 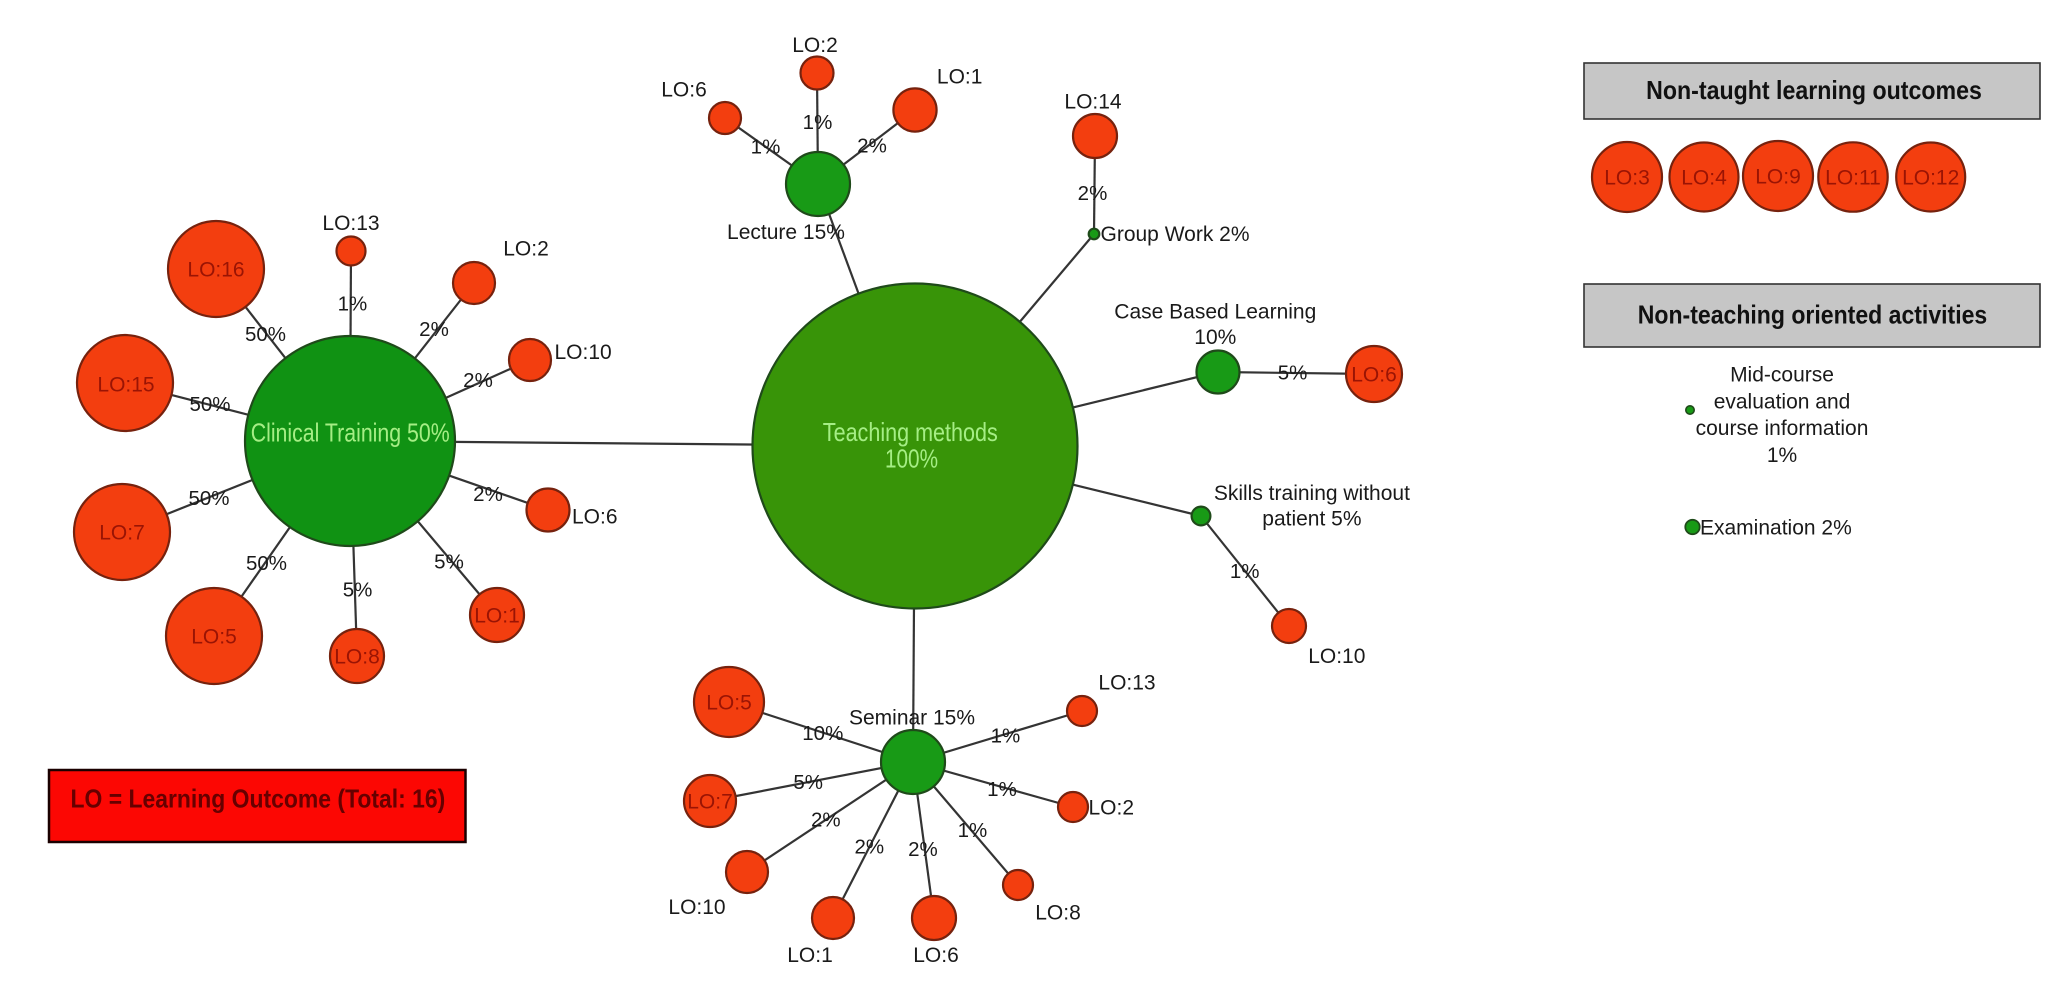 What do you see at coordinates (215, 270) in the screenshot?
I see `svg-text: LO:16` at bounding box center [215, 270].